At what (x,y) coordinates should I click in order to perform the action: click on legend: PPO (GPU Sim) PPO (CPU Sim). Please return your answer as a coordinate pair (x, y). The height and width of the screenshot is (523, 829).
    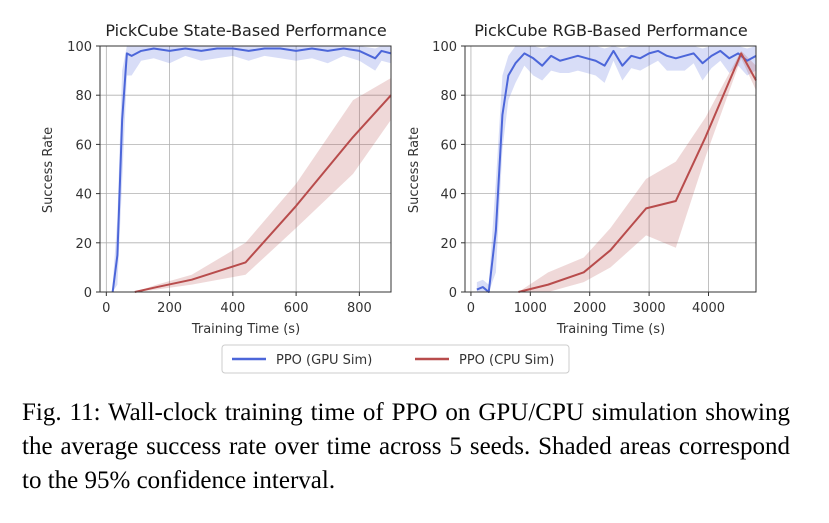
    Looking at the image, I should click on (395, 359).